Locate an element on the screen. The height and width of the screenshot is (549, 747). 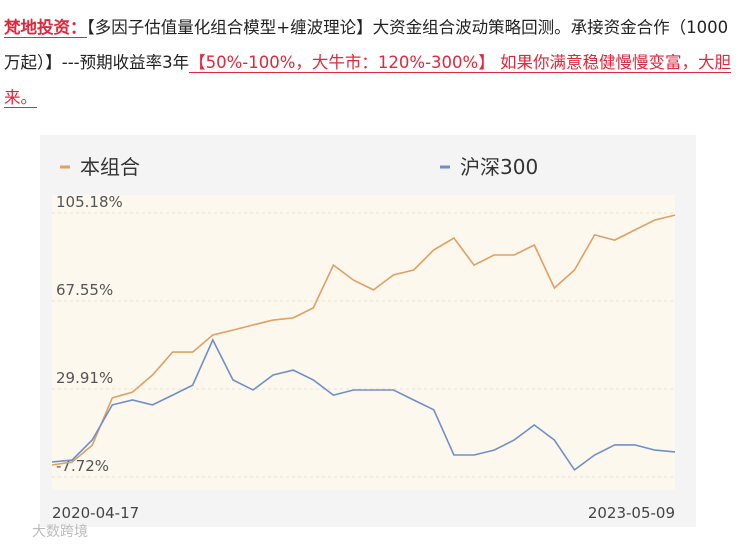
y-tick-label: 67.55% is located at coordinates (84, 290).